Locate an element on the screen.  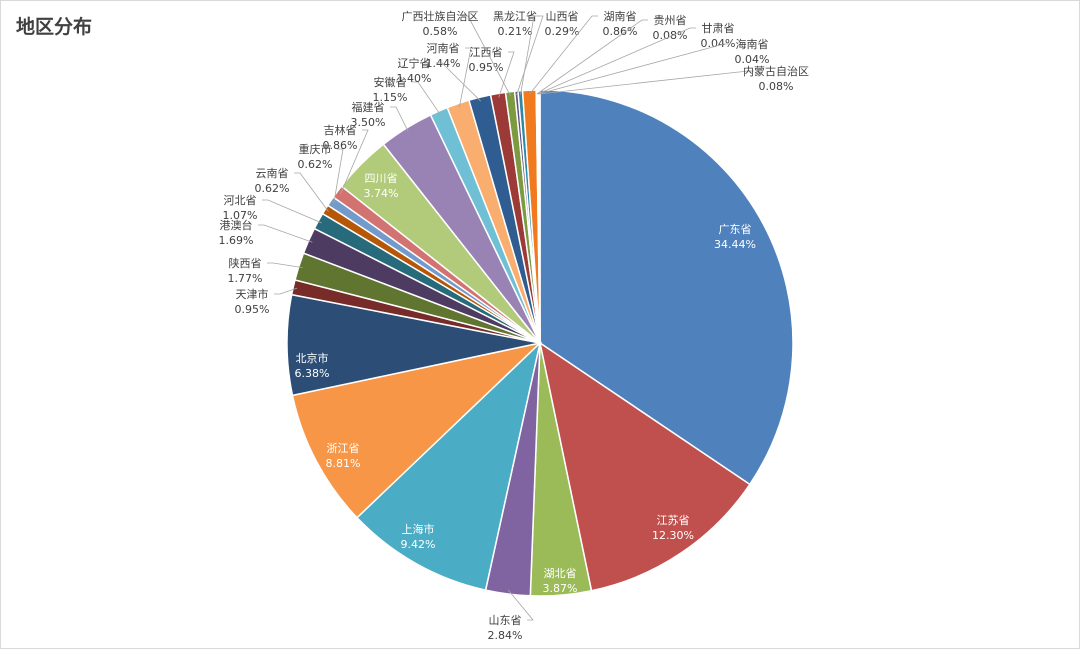
slice-value-23: 0.86% is located at coordinates (620, 31).